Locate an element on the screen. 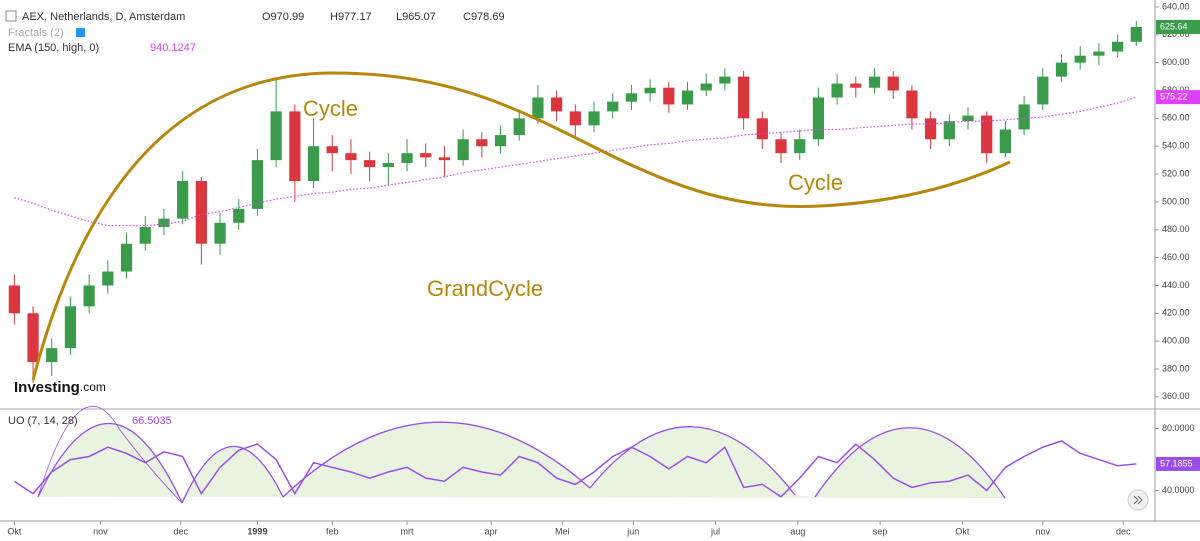 The image size is (1200, 541). y-tick-label: 480.00 is located at coordinates (1176, 229).